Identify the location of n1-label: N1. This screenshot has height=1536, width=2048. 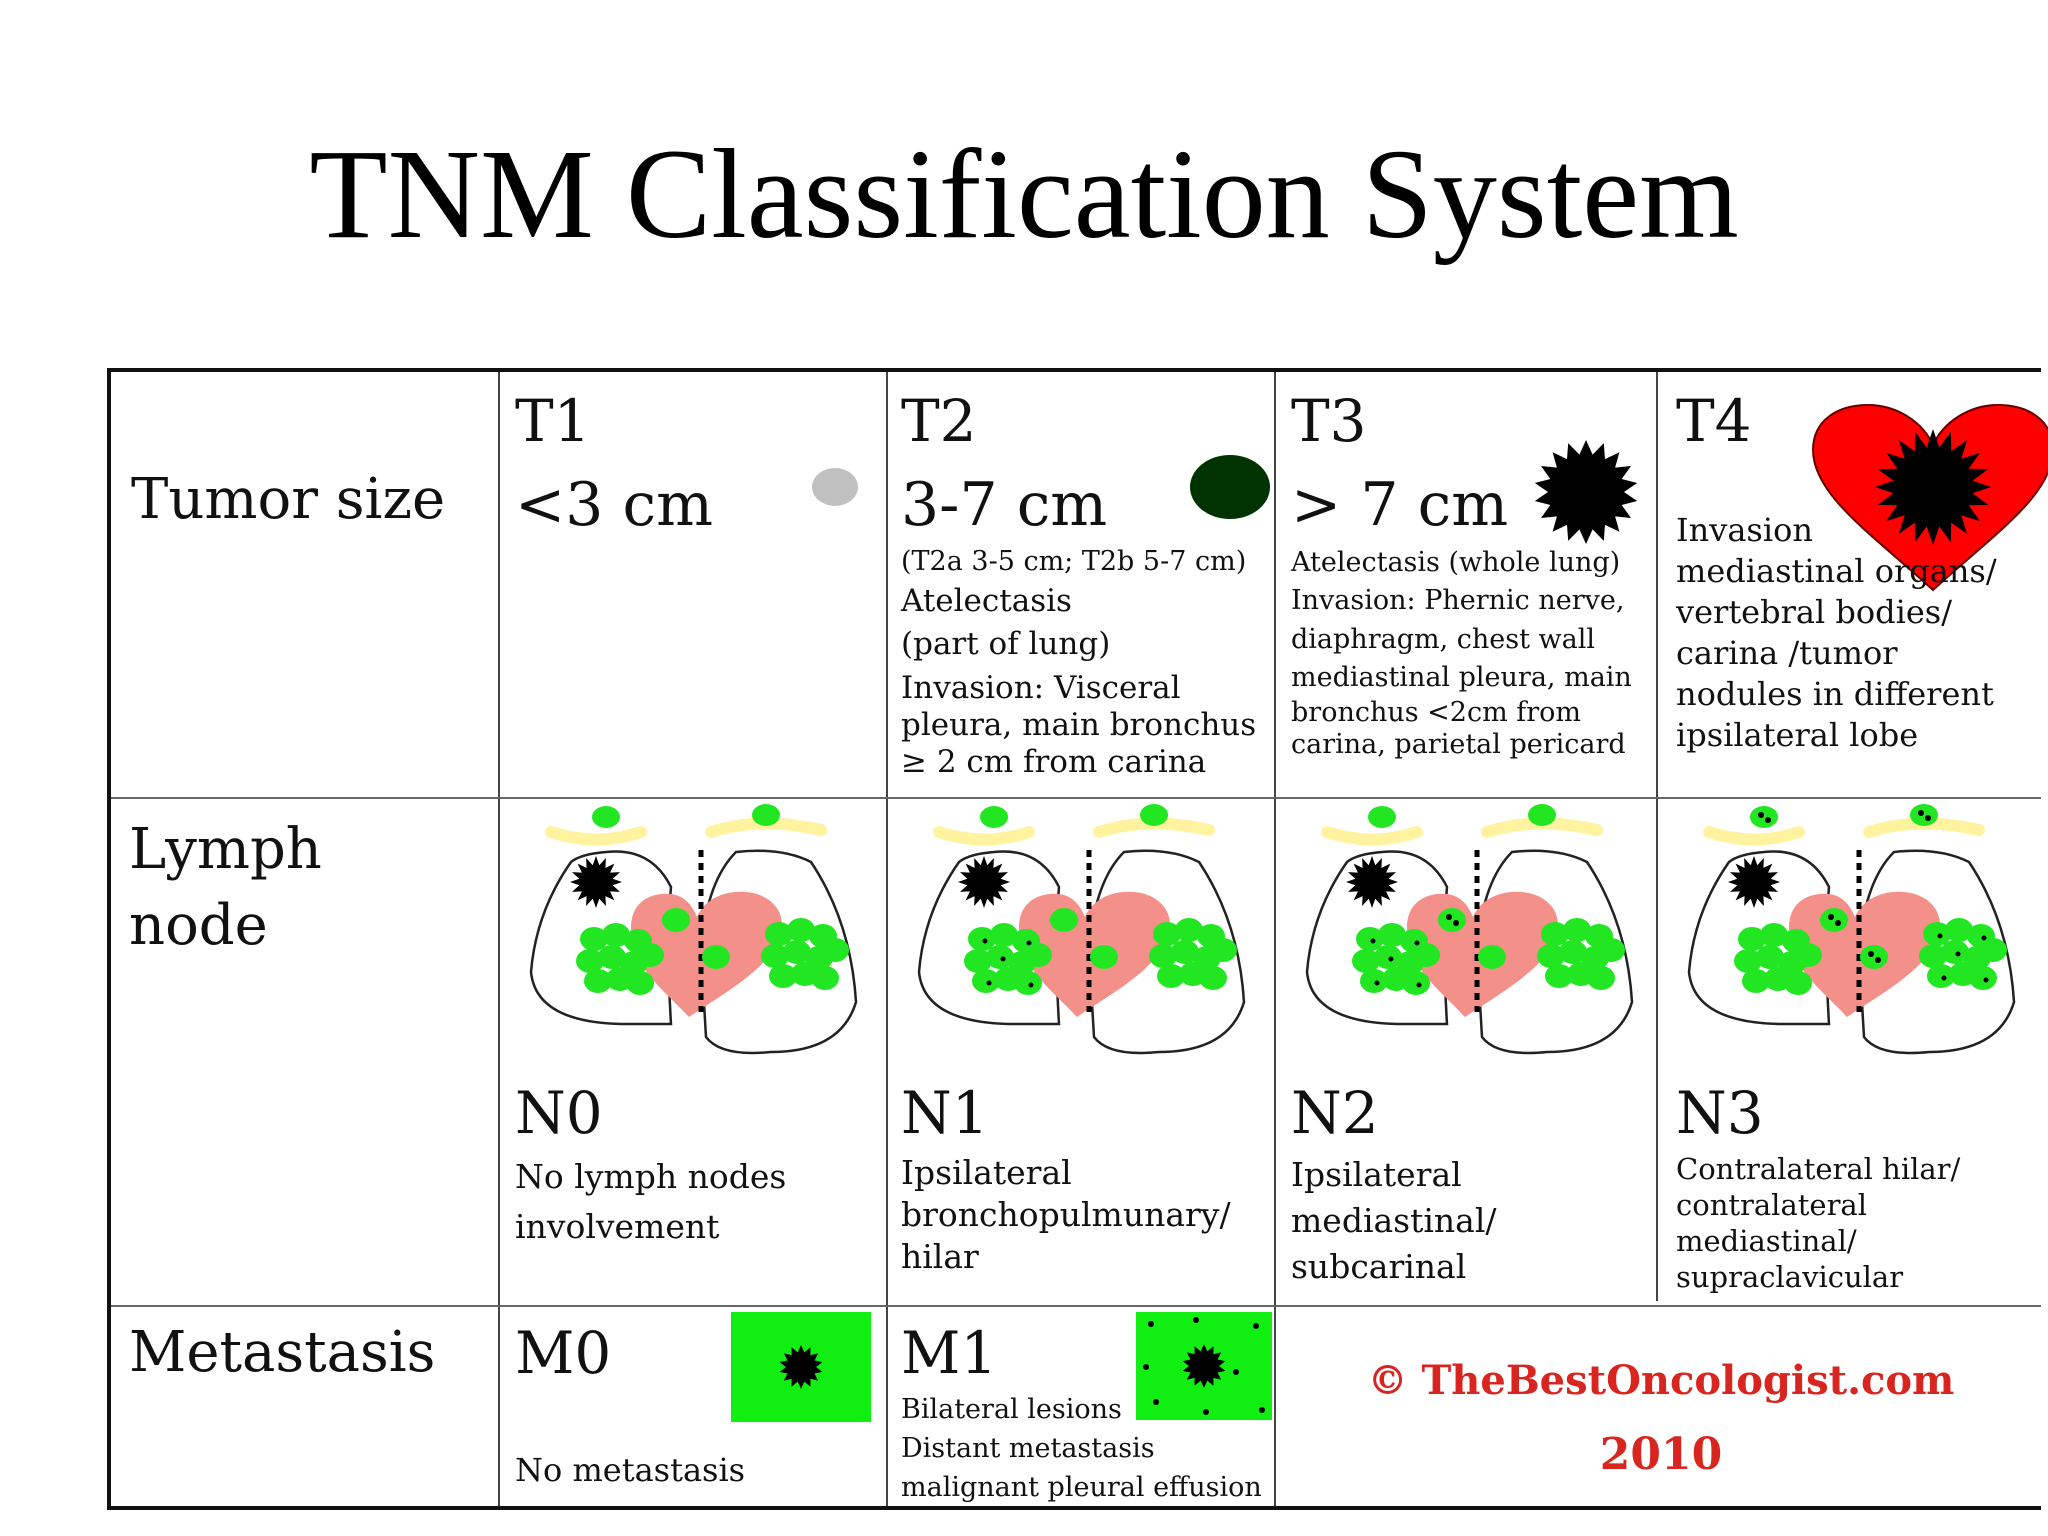
(945, 1113).